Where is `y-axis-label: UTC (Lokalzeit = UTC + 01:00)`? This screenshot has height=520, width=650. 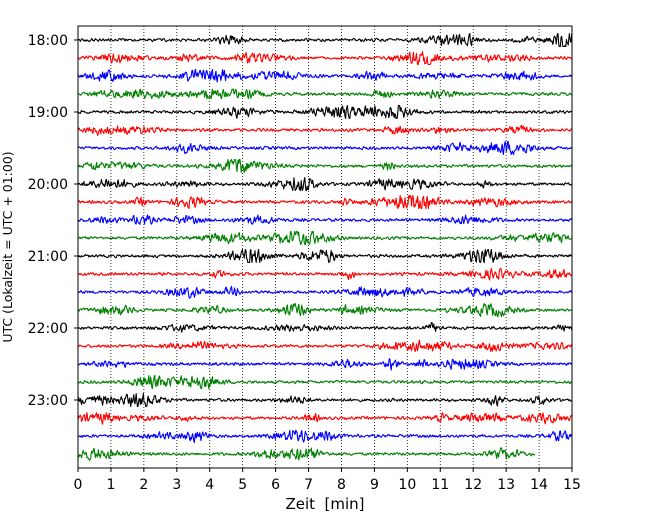
y-axis-label: UTC (Lokalzeit = UTC + 01:00) is located at coordinates (7, 246).